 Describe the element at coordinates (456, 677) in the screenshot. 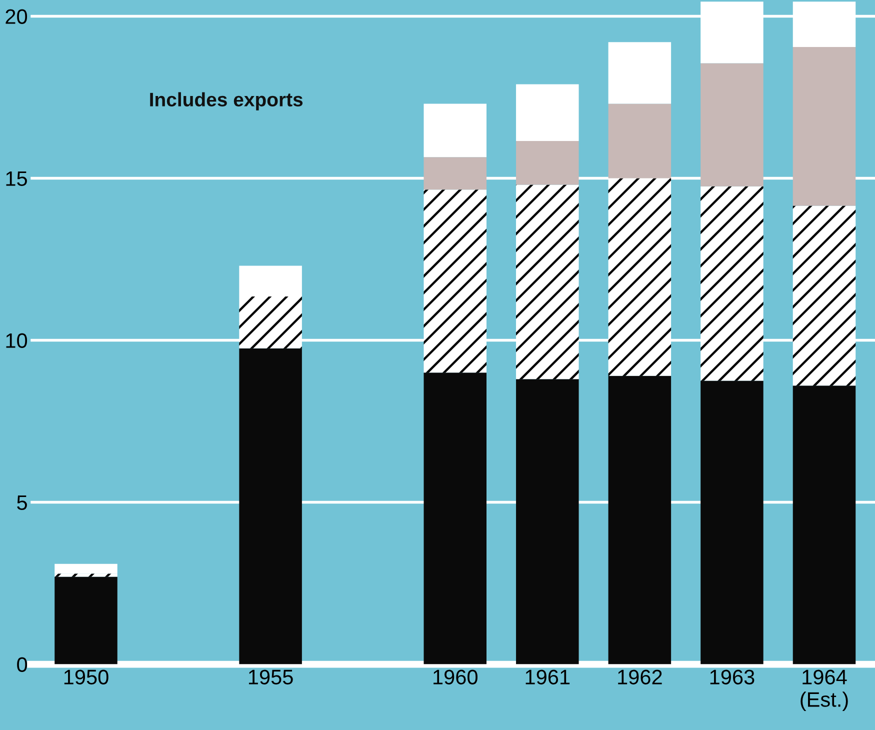

I see `x-tick-label: 1960` at that location.